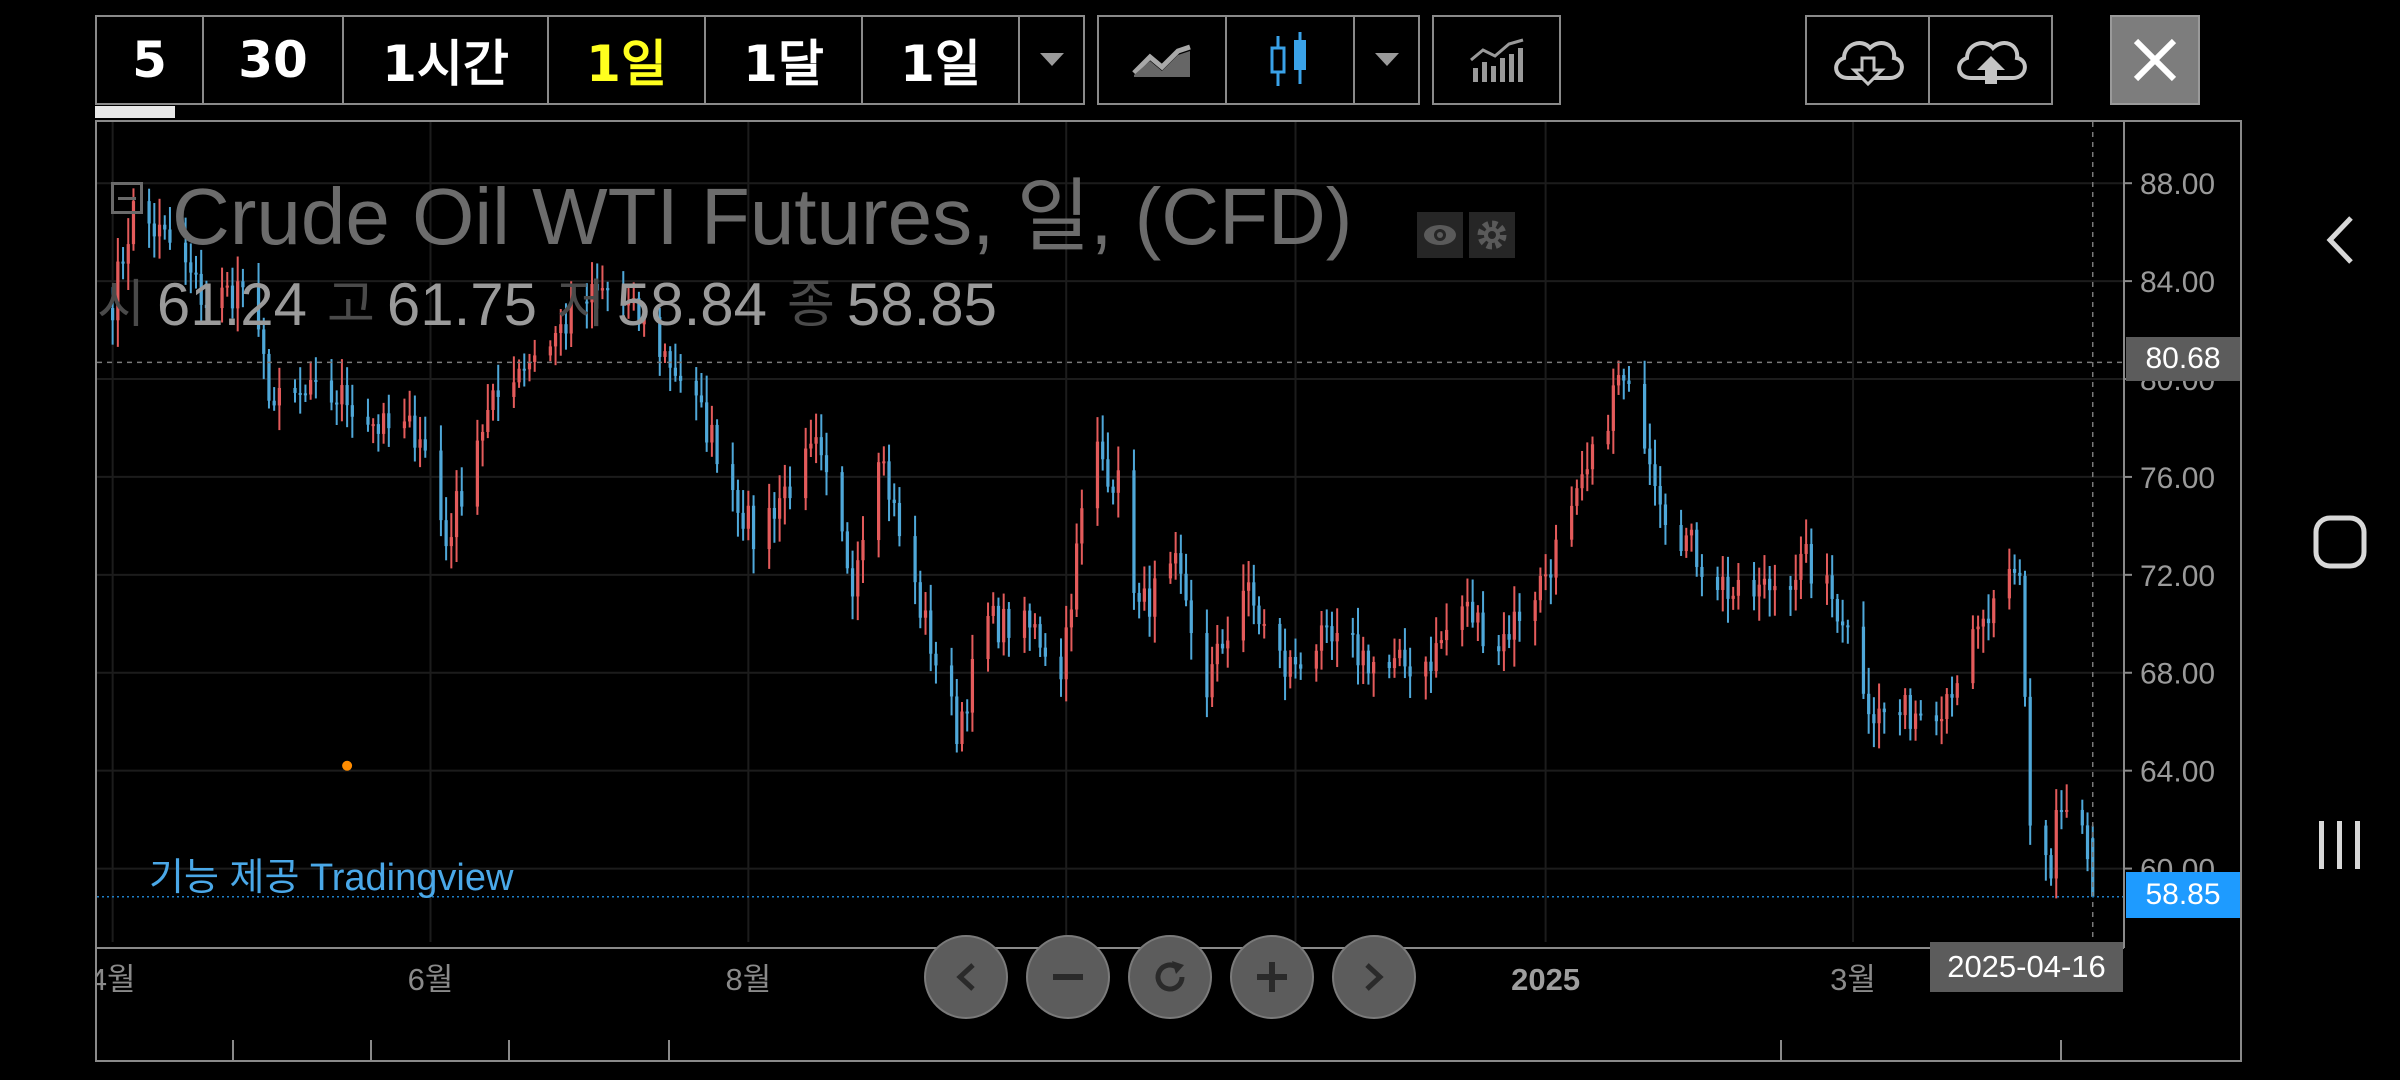 This screenshot has height=1080, width=2400. I want to click on eye-icon, so click(1440, 235).